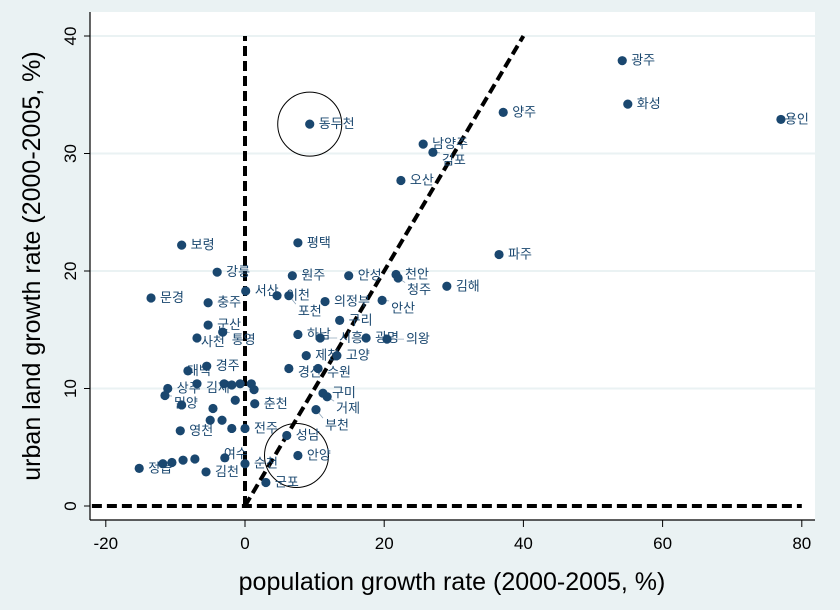 The image size is (840, 610). I want to click on point-label: 부천, so click(337, 426).